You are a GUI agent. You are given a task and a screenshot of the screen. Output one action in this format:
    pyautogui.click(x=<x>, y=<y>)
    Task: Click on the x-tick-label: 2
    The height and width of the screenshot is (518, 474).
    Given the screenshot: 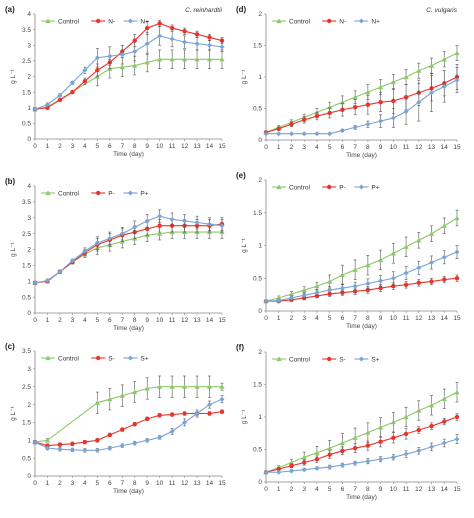 What is the action you would take?
    pyautogui.click(x=292, y=318)
    